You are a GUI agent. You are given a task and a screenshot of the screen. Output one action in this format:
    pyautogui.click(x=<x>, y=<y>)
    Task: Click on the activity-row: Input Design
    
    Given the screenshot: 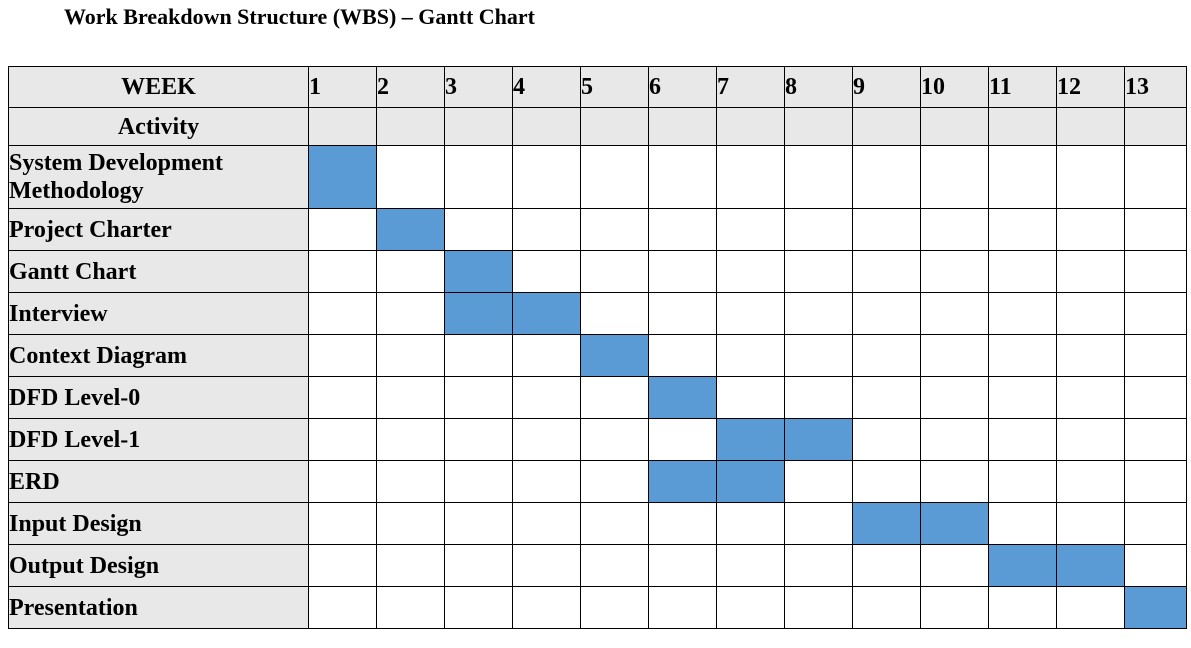 What is the action you would take?
    pyautogui.click(x=597, y=523)
    